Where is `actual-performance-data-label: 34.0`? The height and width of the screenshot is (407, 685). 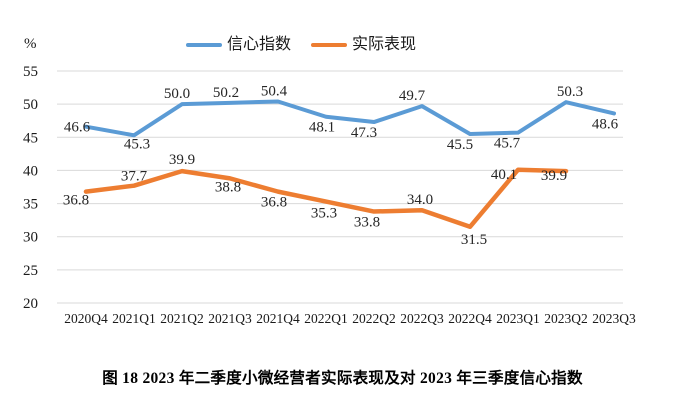
actual-performance-data-label: 34.0 is located at coordinates (420, 200).